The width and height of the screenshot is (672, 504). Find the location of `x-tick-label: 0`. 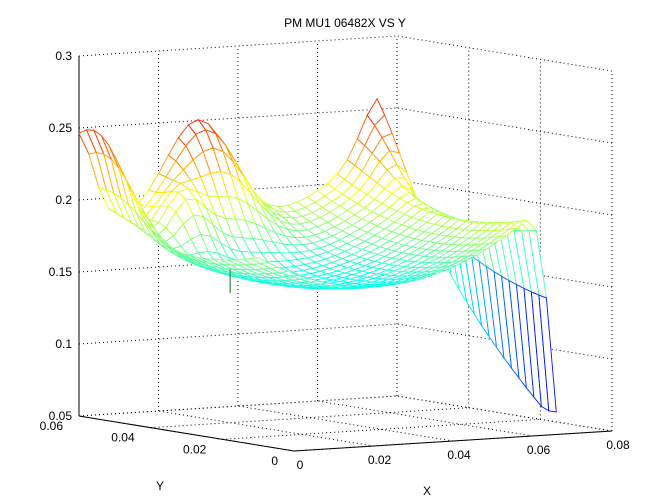

x-tick-label: 0 is located at coordinates (300, 465).